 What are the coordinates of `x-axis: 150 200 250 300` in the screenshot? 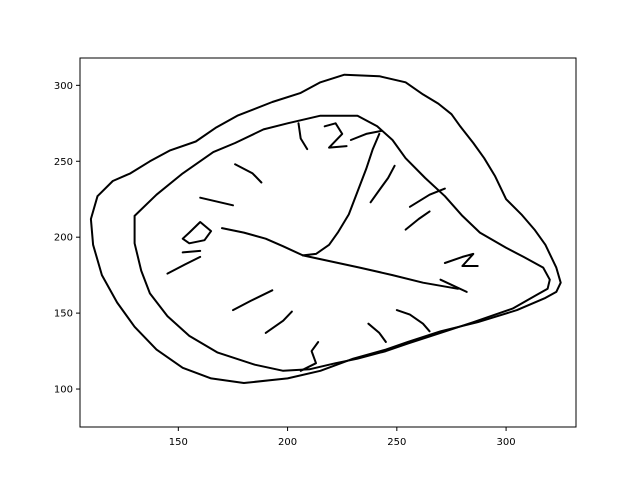 It's located at (342, 437).